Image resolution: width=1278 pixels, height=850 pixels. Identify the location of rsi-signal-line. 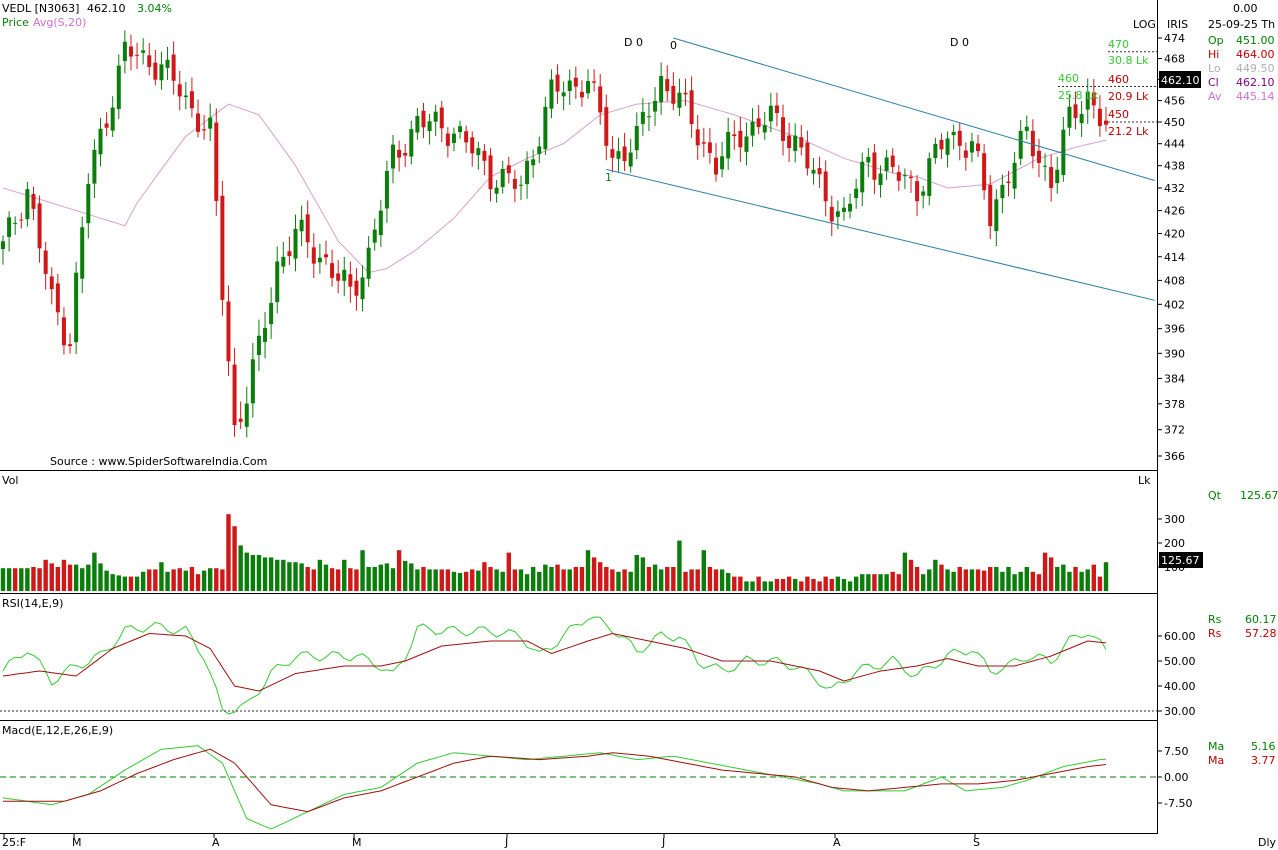
(554, 662).